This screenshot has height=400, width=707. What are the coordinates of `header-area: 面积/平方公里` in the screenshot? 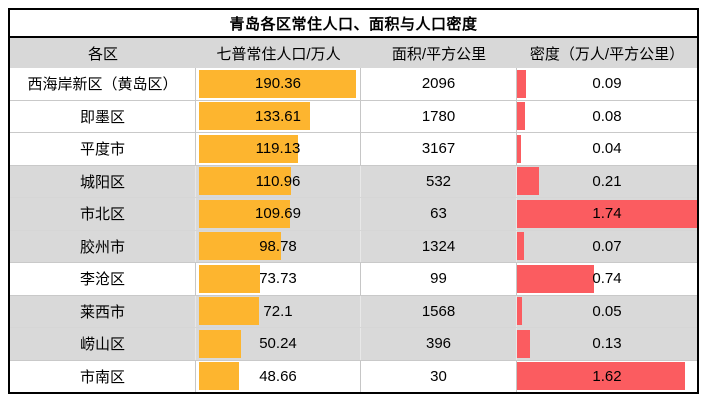 It's located at (439, 54).